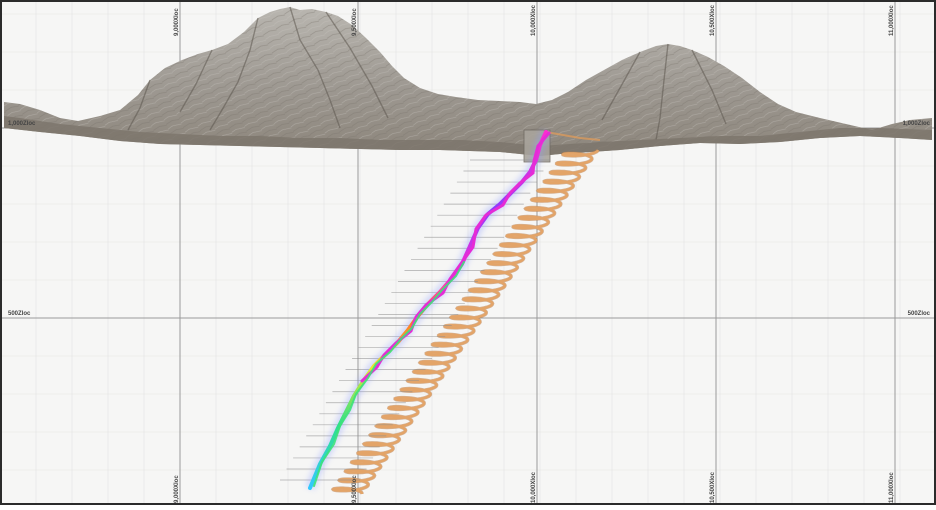 The image size is (936, 510). What do you see at coordinates (917, 124) in the screenshot?
I see `z-label-right: 1,000Zloc` at bounding box center [917, 124].